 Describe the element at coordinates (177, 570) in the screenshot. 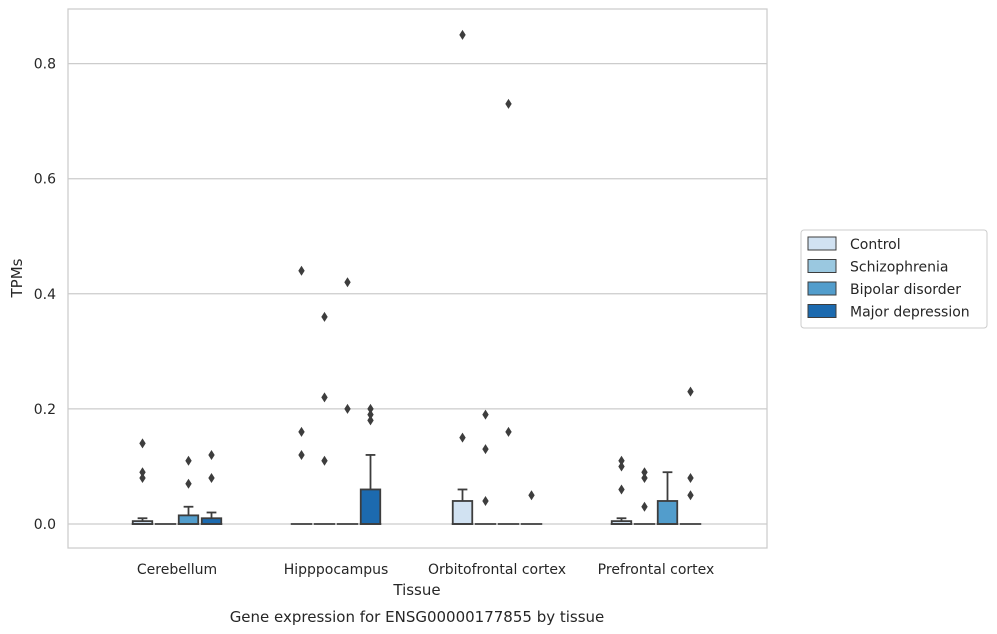

I see `x-tick-label: Cerebellum` at that location.